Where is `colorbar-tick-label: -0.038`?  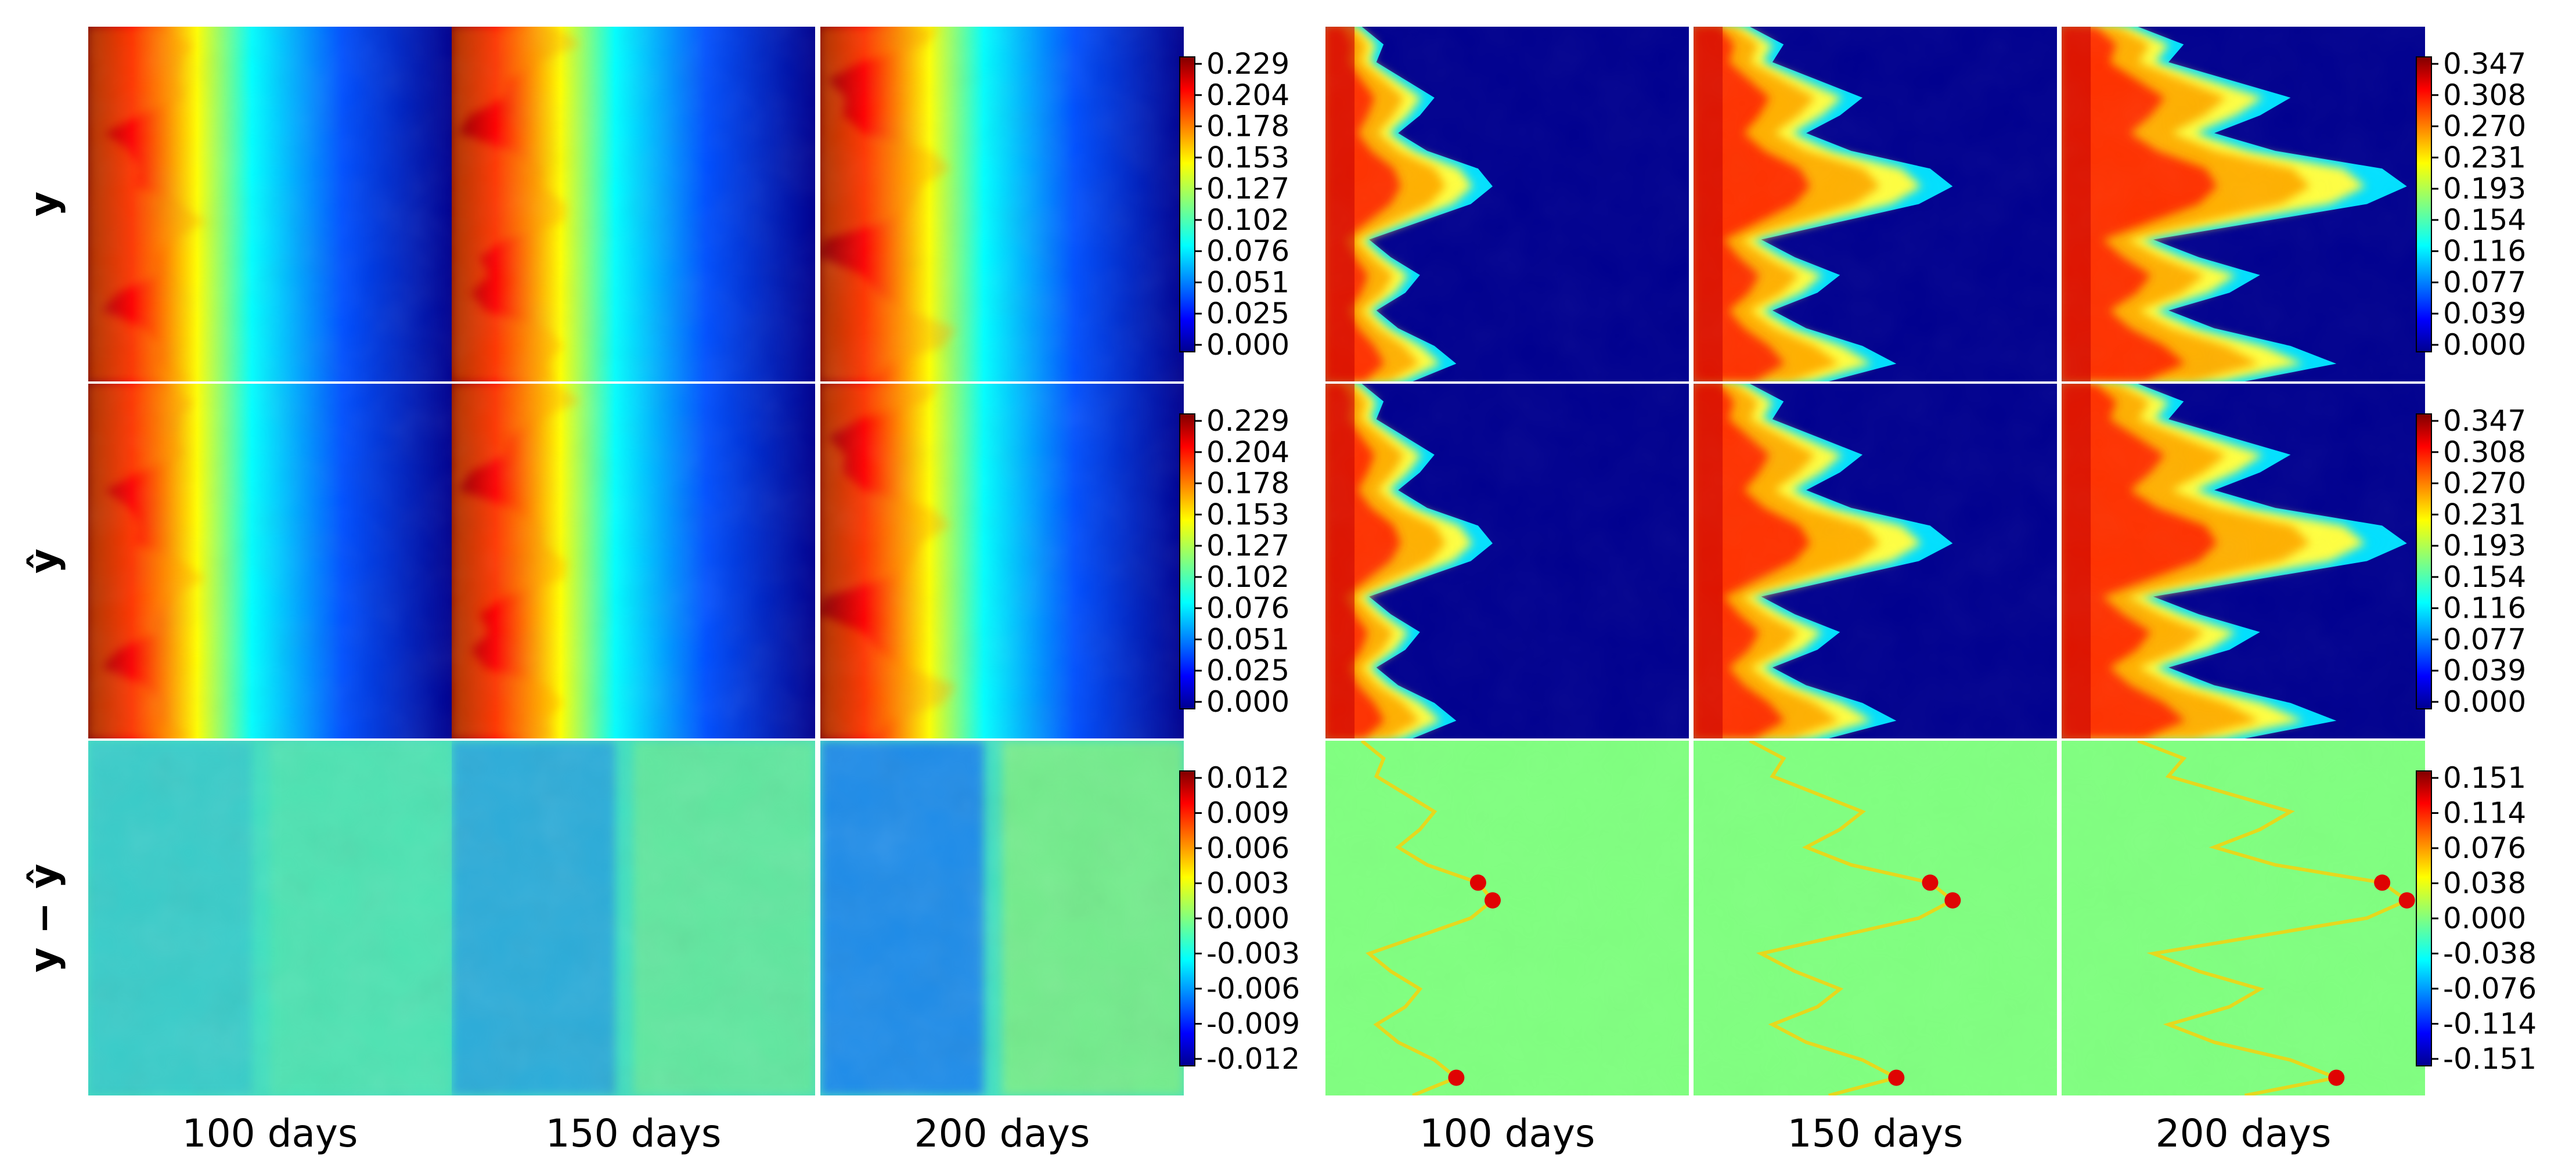
colorbar-tick-label: -0.038 is located at coordinates (2490, 954).